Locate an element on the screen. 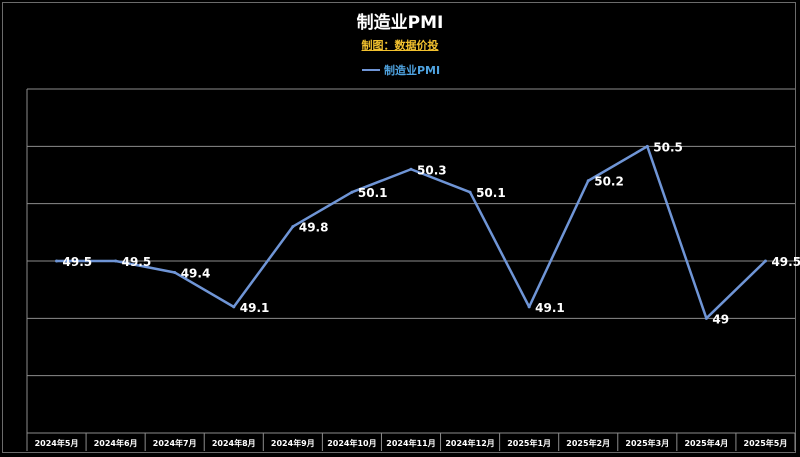 Image resolution: width=800 pixels, height=457 pixels. x-tick-label: 2025年3月 is located at coordinates (647, 443).